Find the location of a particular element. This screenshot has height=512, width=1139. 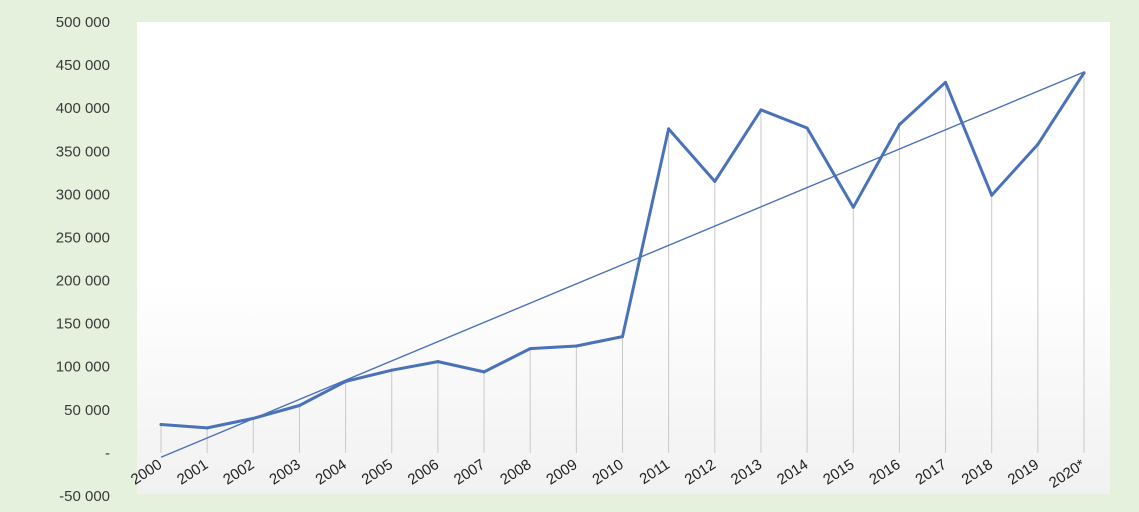

y-tick-label: 250 000 is located at coordinates (83, 237).